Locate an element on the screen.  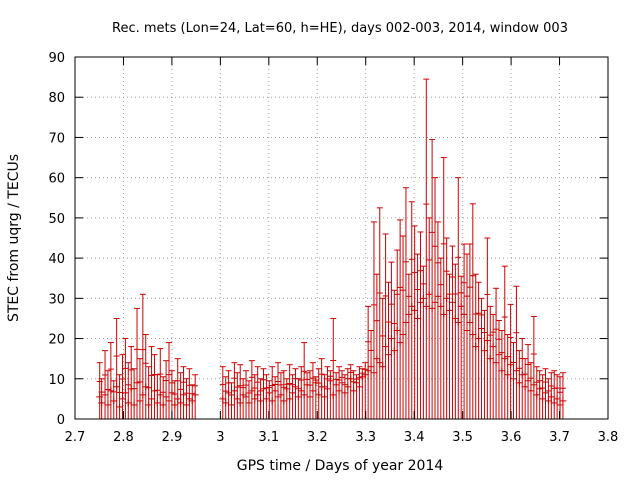
y-tick-label: 10 is located at coordinates (56, 380).